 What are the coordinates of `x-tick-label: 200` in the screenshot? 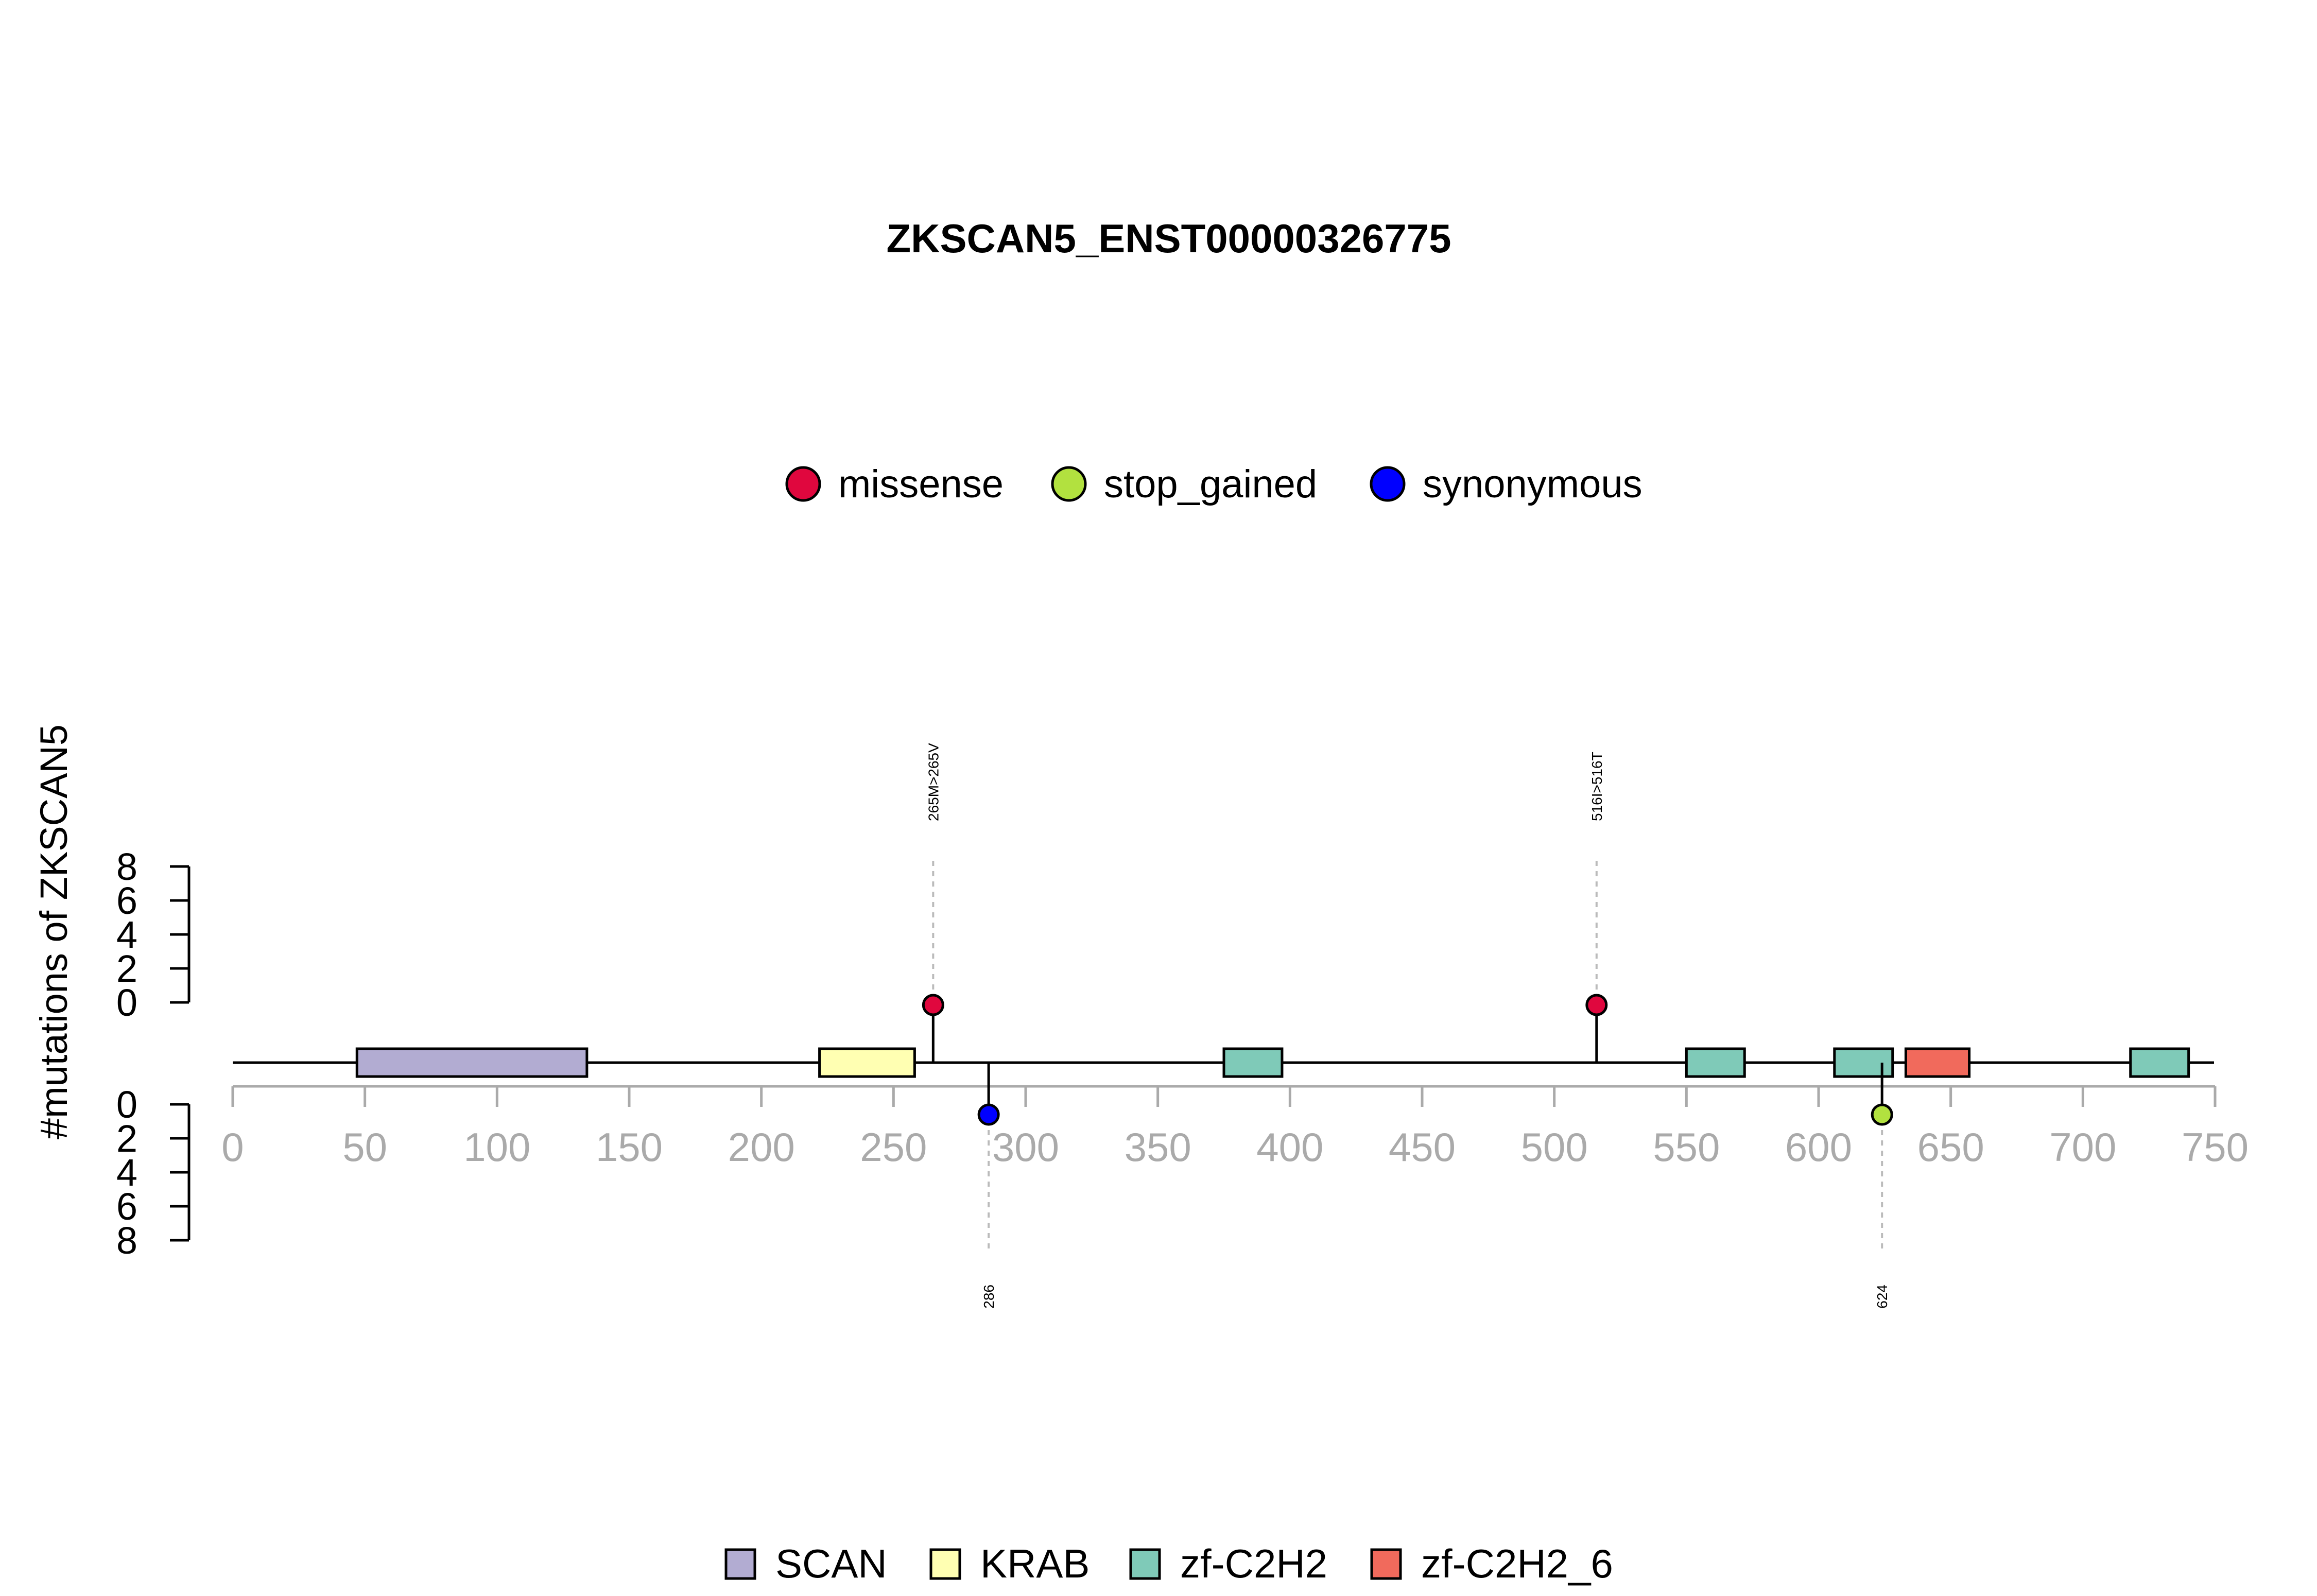 It's located at (761, 1147).